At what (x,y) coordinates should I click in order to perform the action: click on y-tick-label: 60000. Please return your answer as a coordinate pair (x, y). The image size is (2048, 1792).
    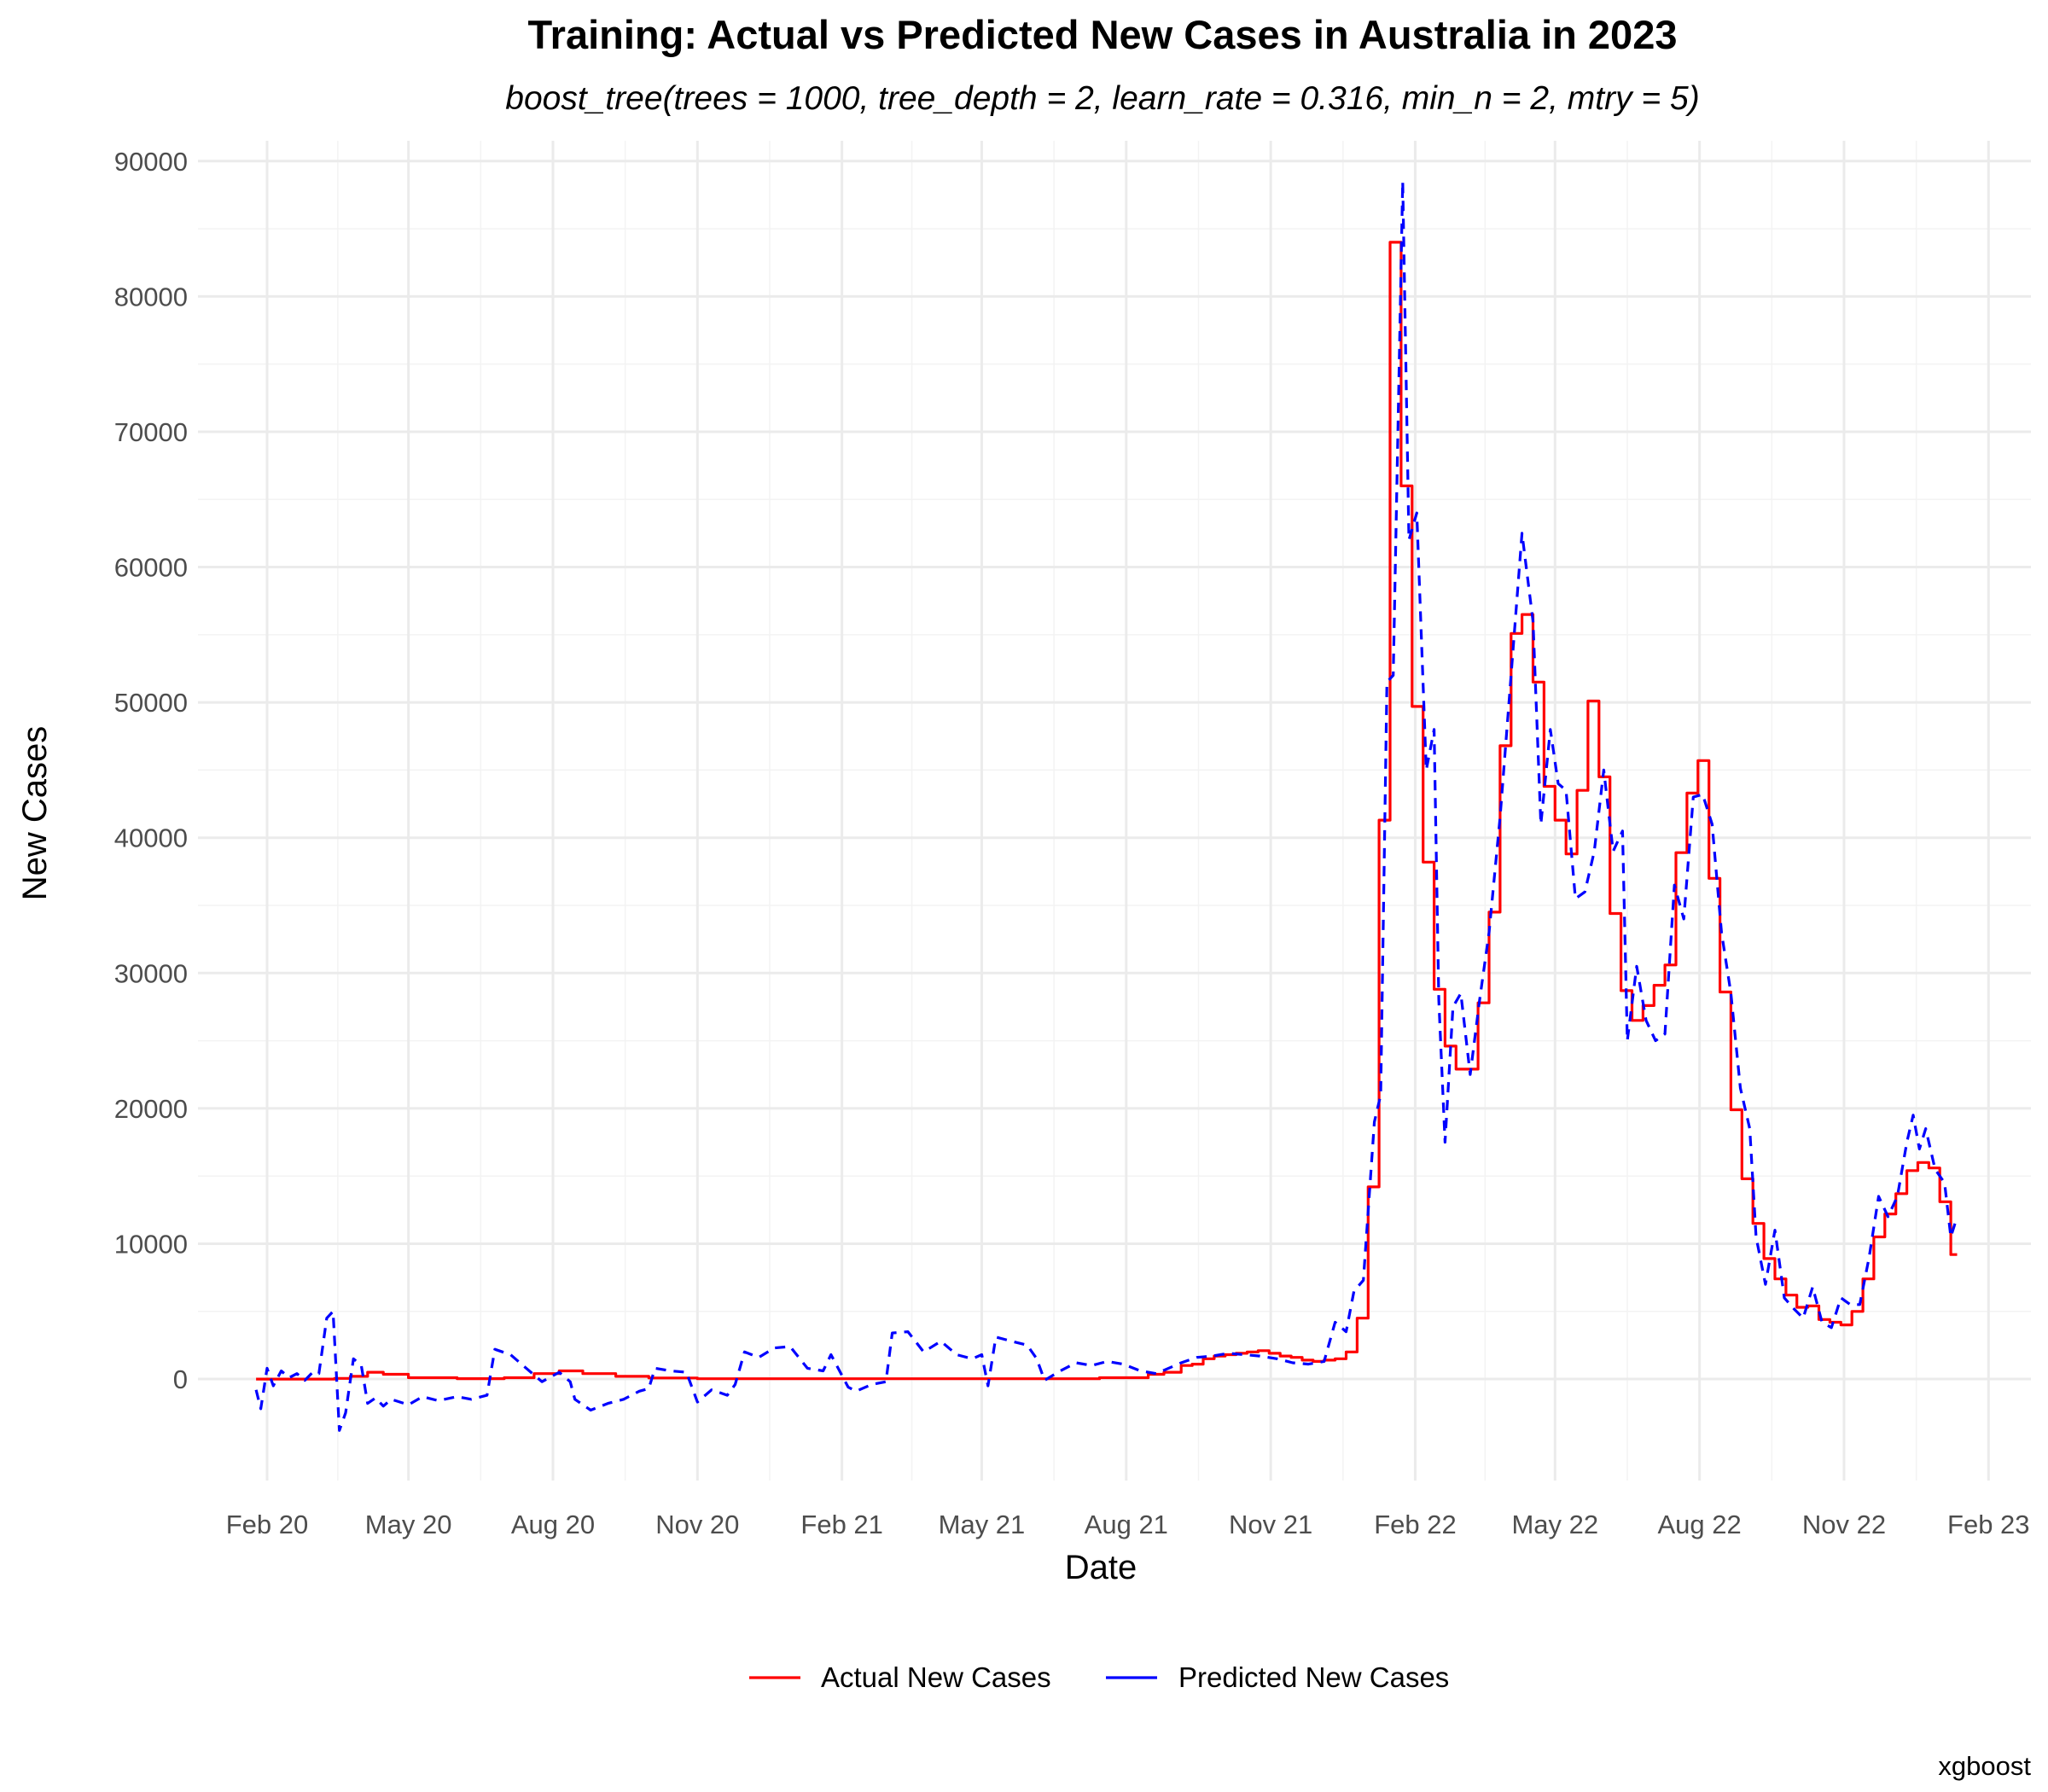
    Looking at the image, I should click on (151, 568).